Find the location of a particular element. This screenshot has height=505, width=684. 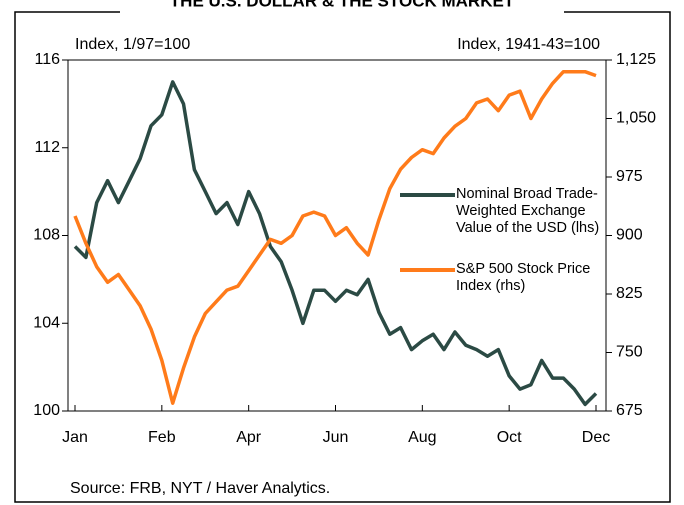

y2-tick-label: 750 is located at coordinates (629, 352).